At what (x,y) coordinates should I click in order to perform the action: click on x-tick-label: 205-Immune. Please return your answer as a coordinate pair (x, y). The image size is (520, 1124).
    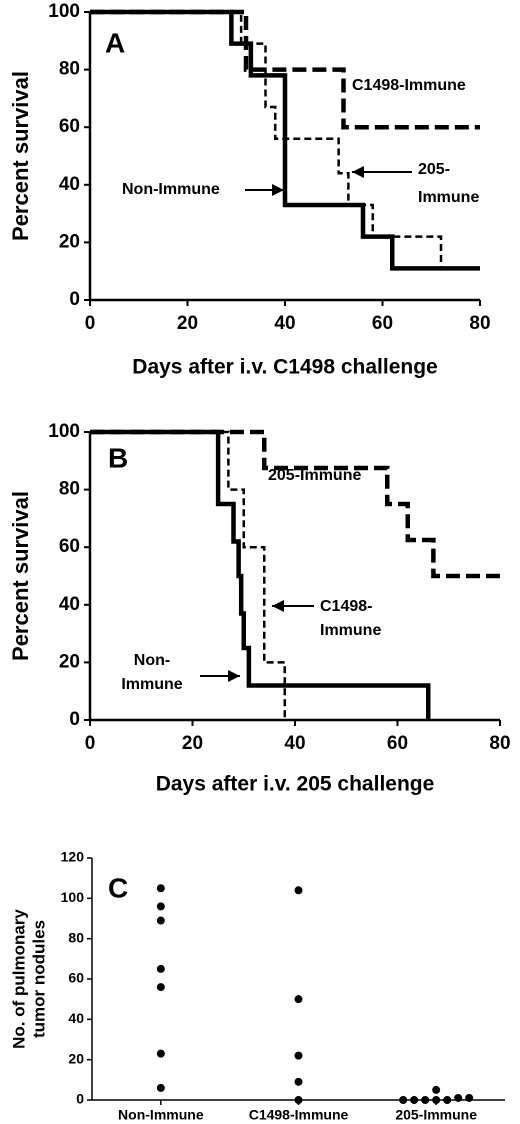
    Looking at the image, I should click on (436, 1115).